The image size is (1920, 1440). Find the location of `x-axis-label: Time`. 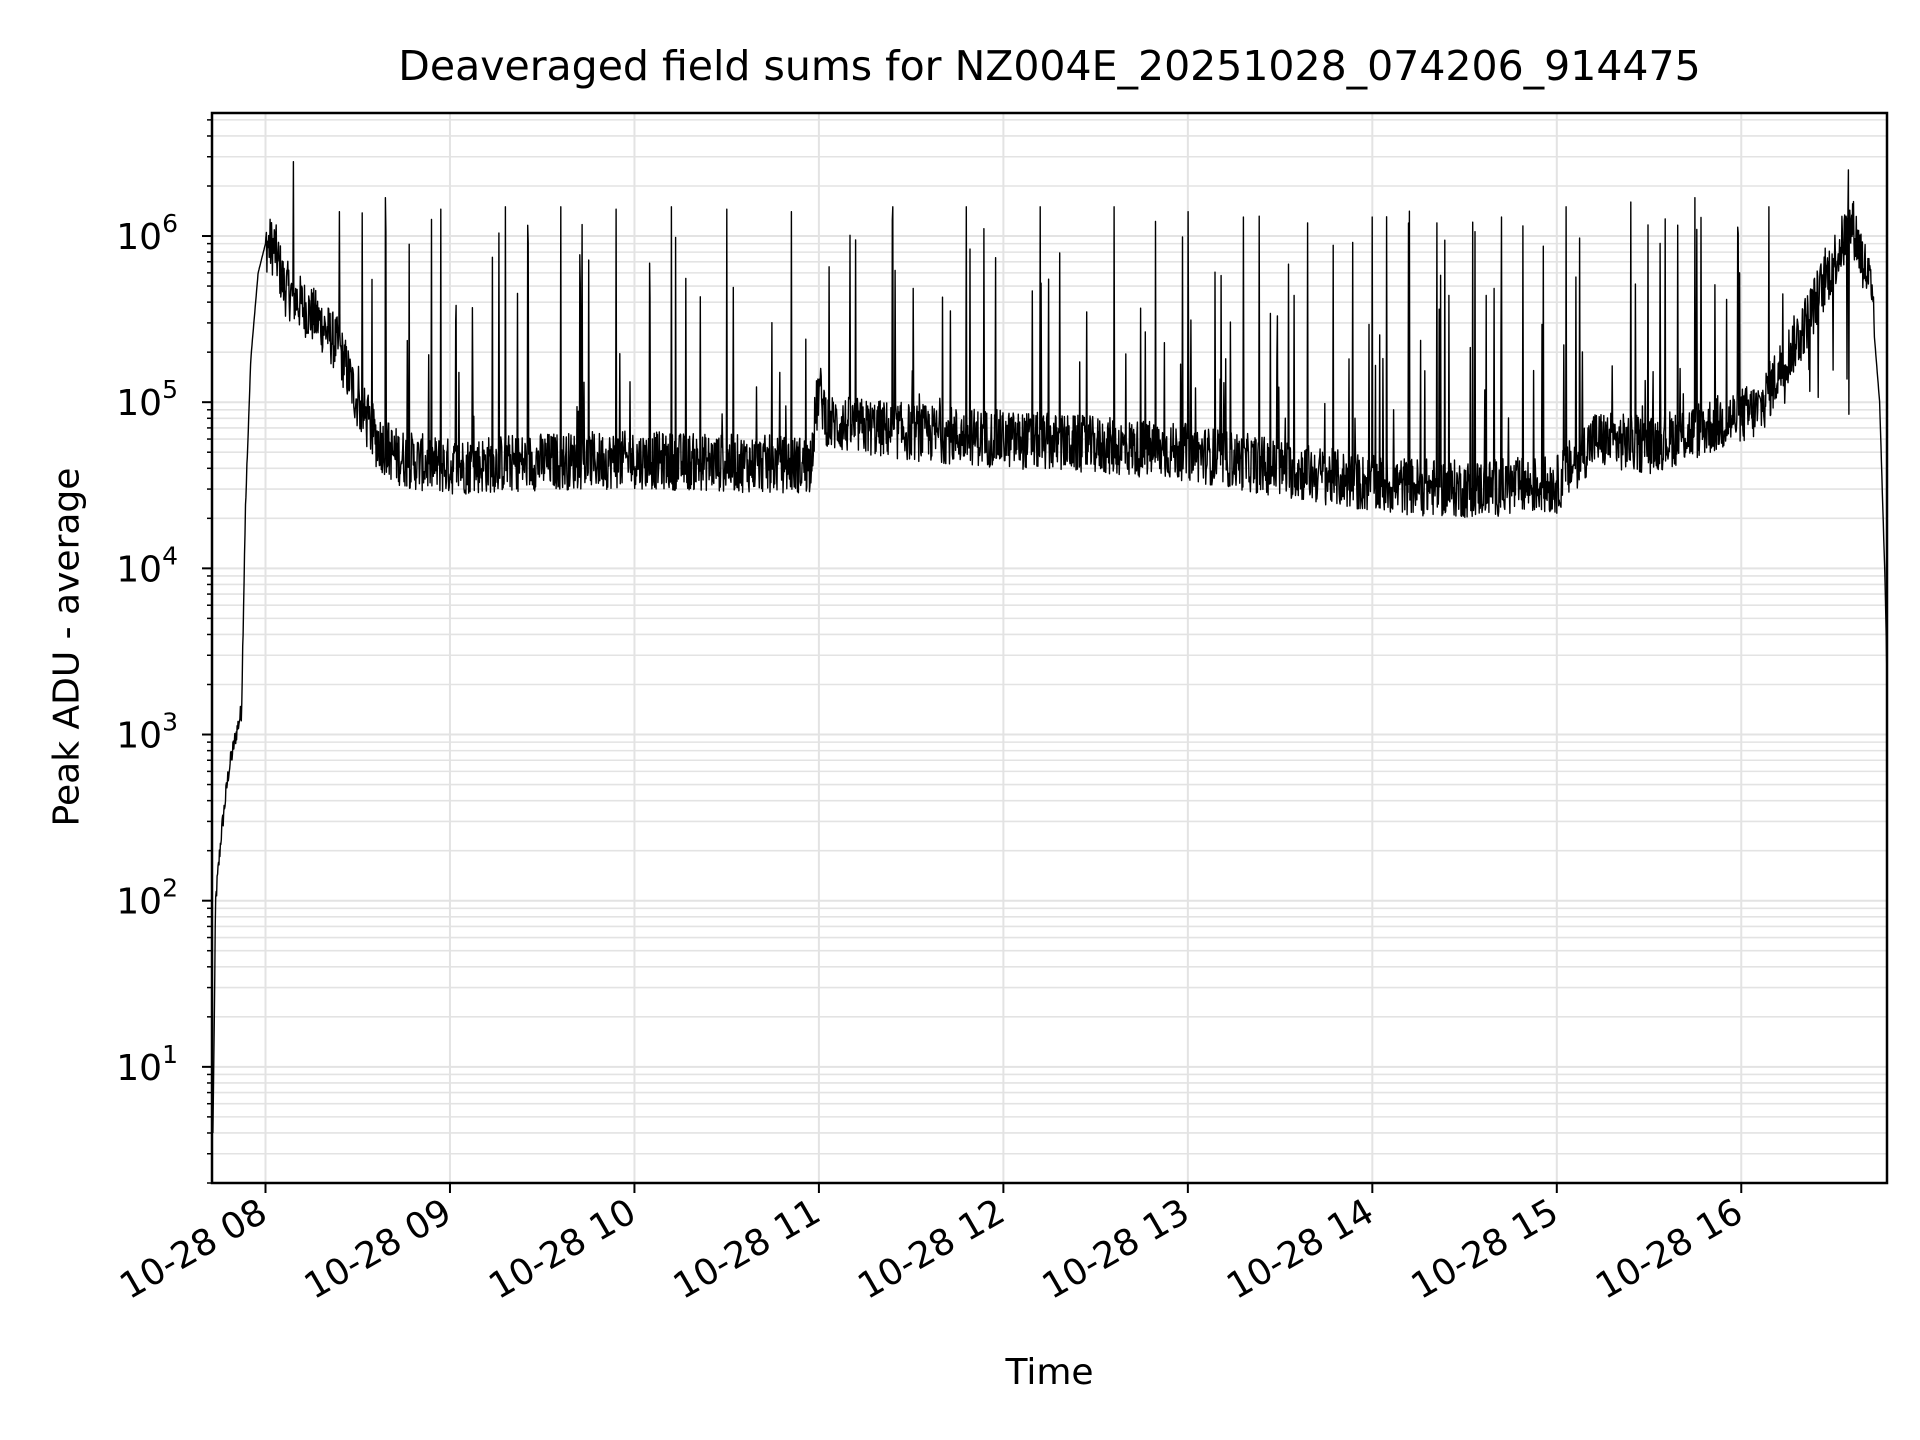

x-axis-label: Time is located at coordinates (1049, 1372).